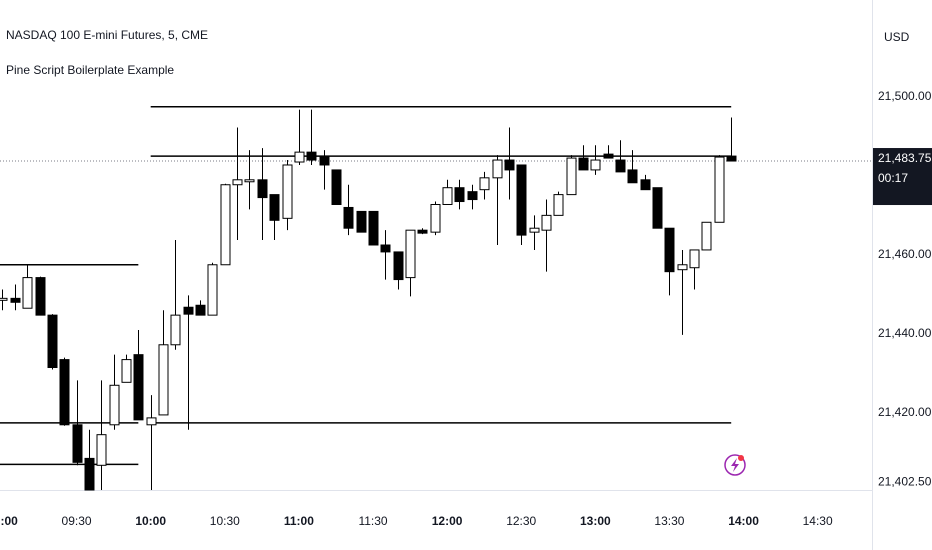 The image size is (932, 550). Describe the element at coordinates (669, 521) in the screenshot. I see `x-tick-label: 13:30` at that location.